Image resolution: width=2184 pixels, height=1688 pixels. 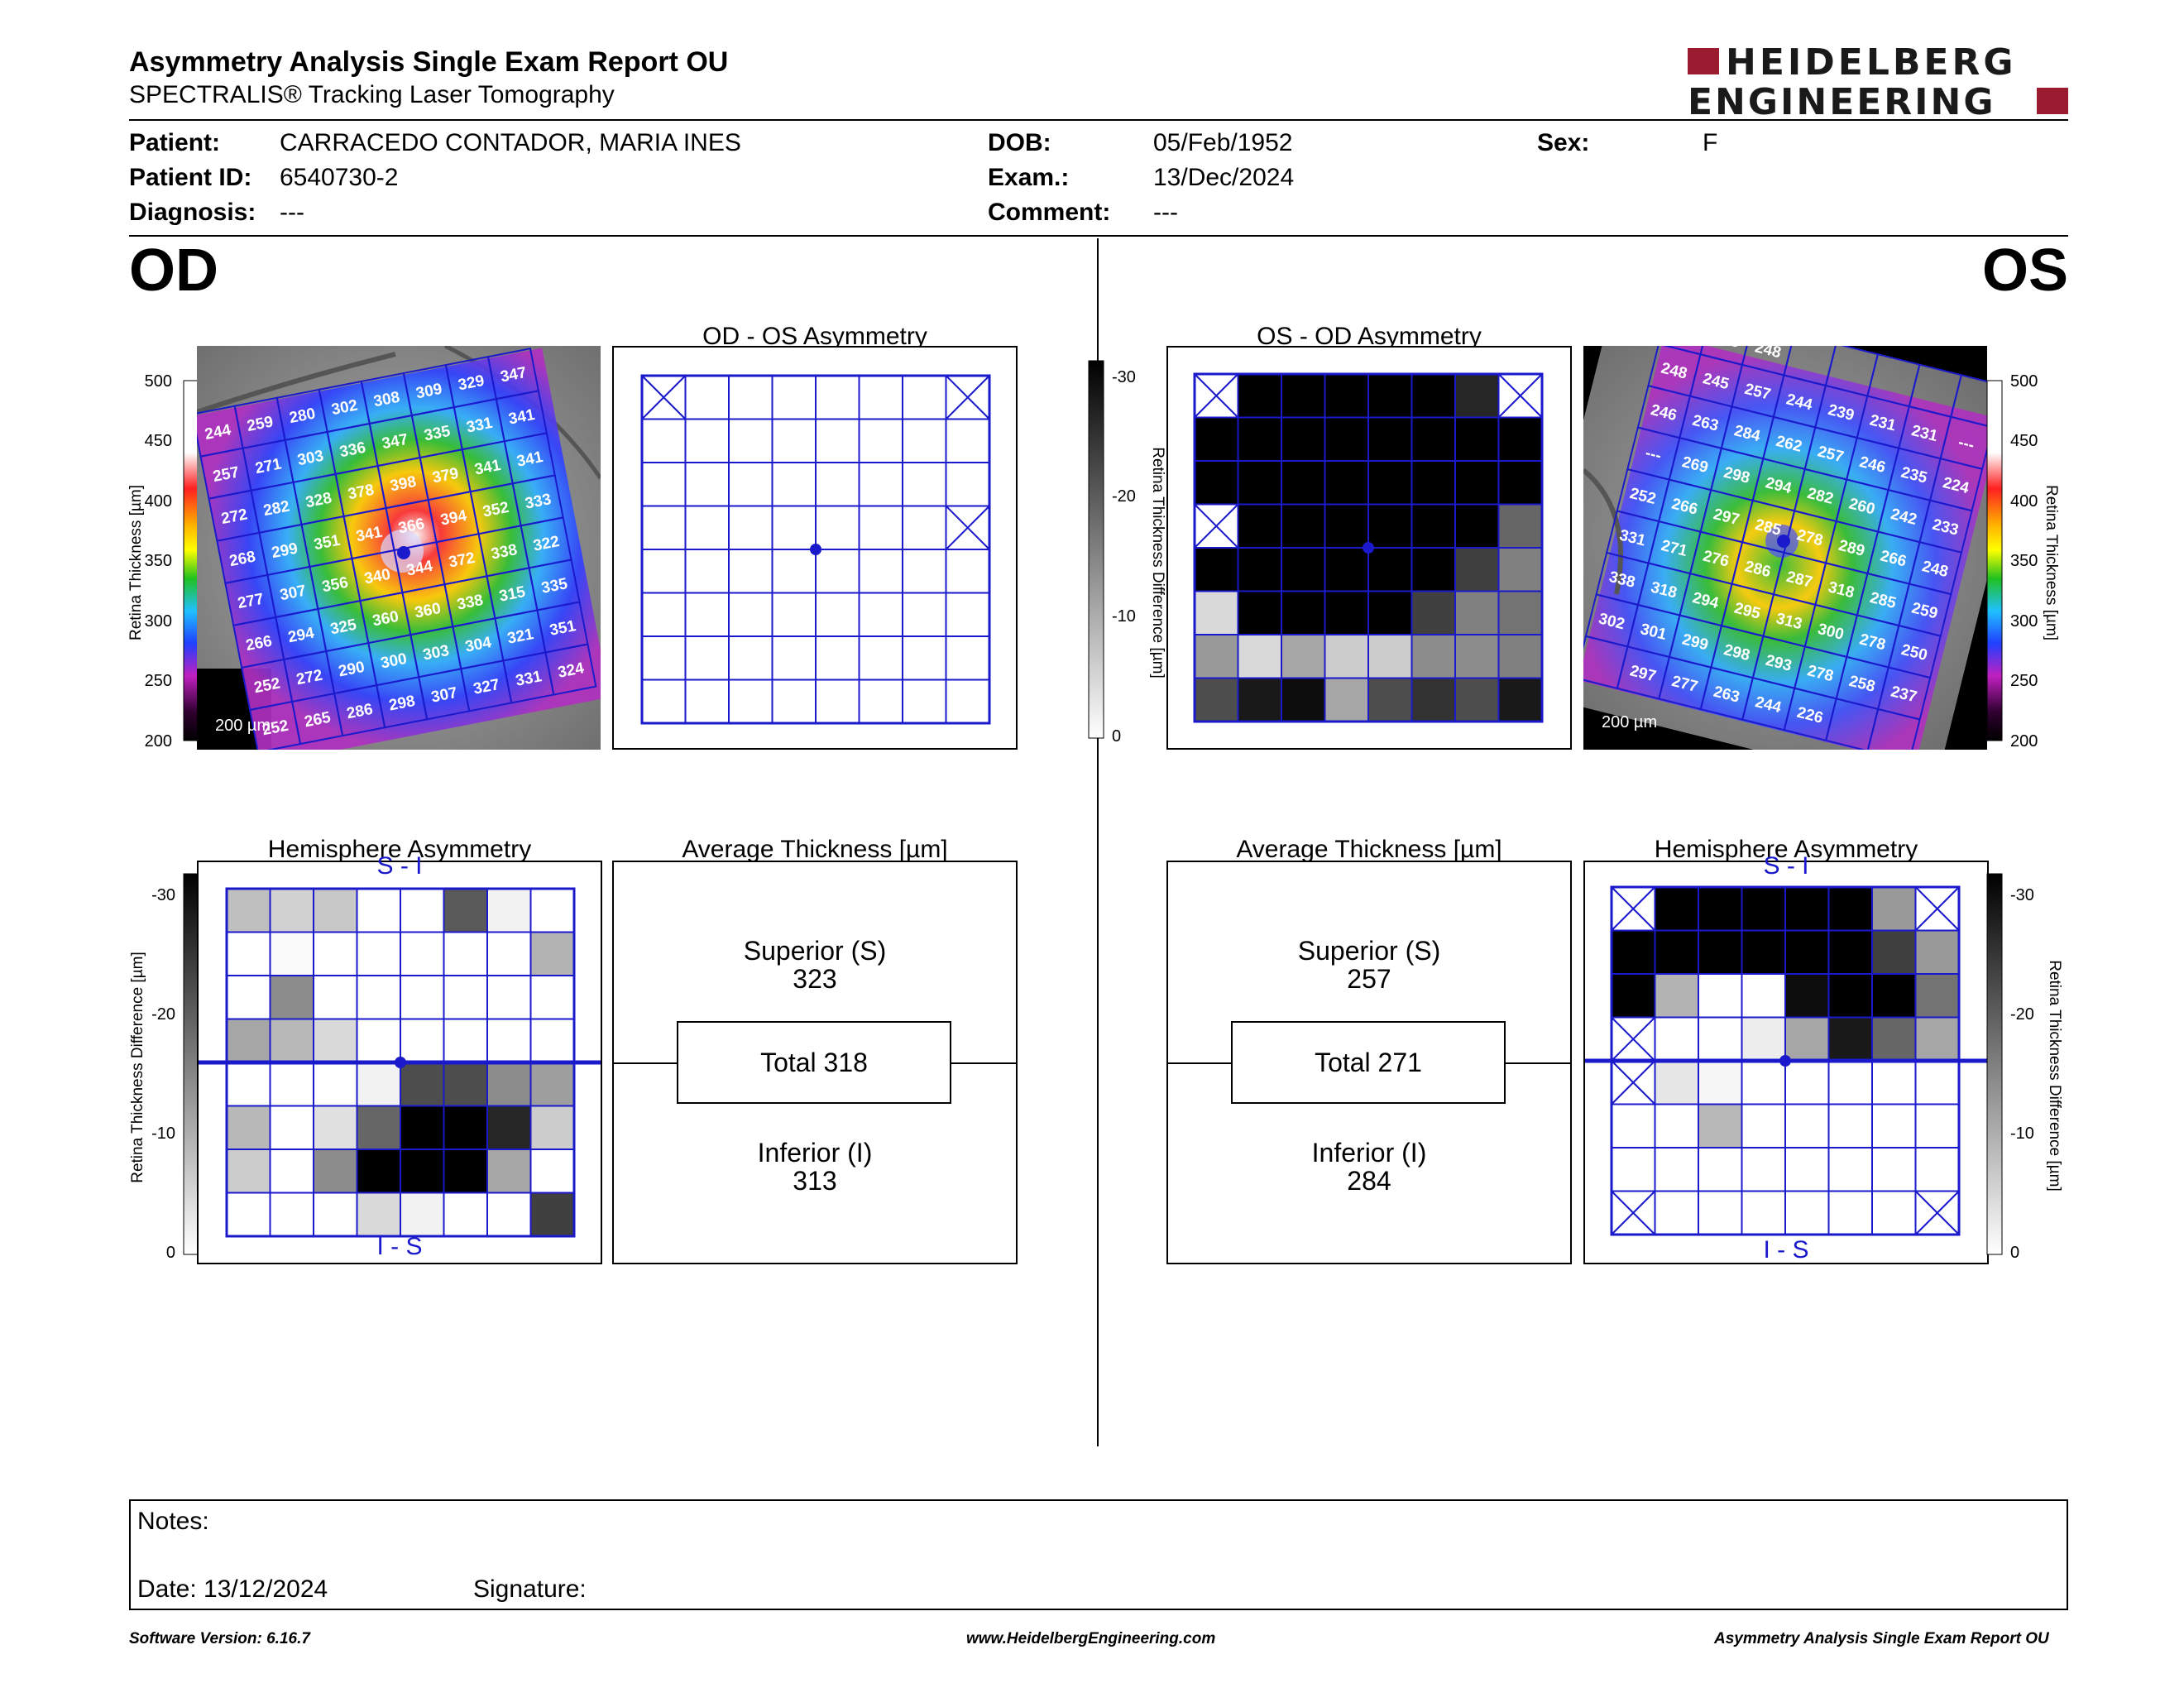 I want to click on footer-website: www.HeidelbergEngineering.com, so click(x=1091, y=1638).